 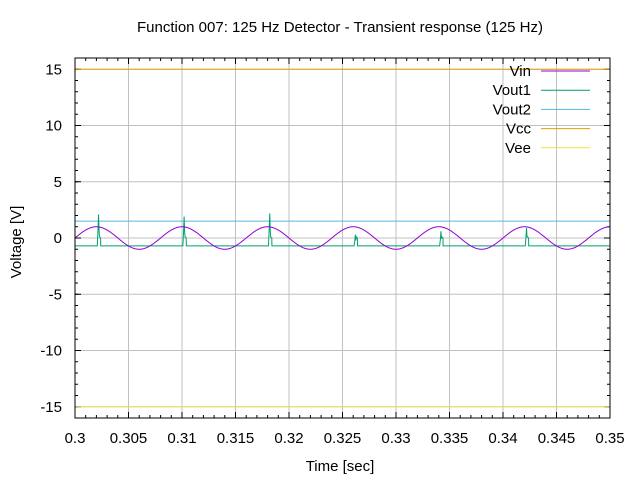 I want to click on x-tick-label: 0.315, so click(x=236, y=438).